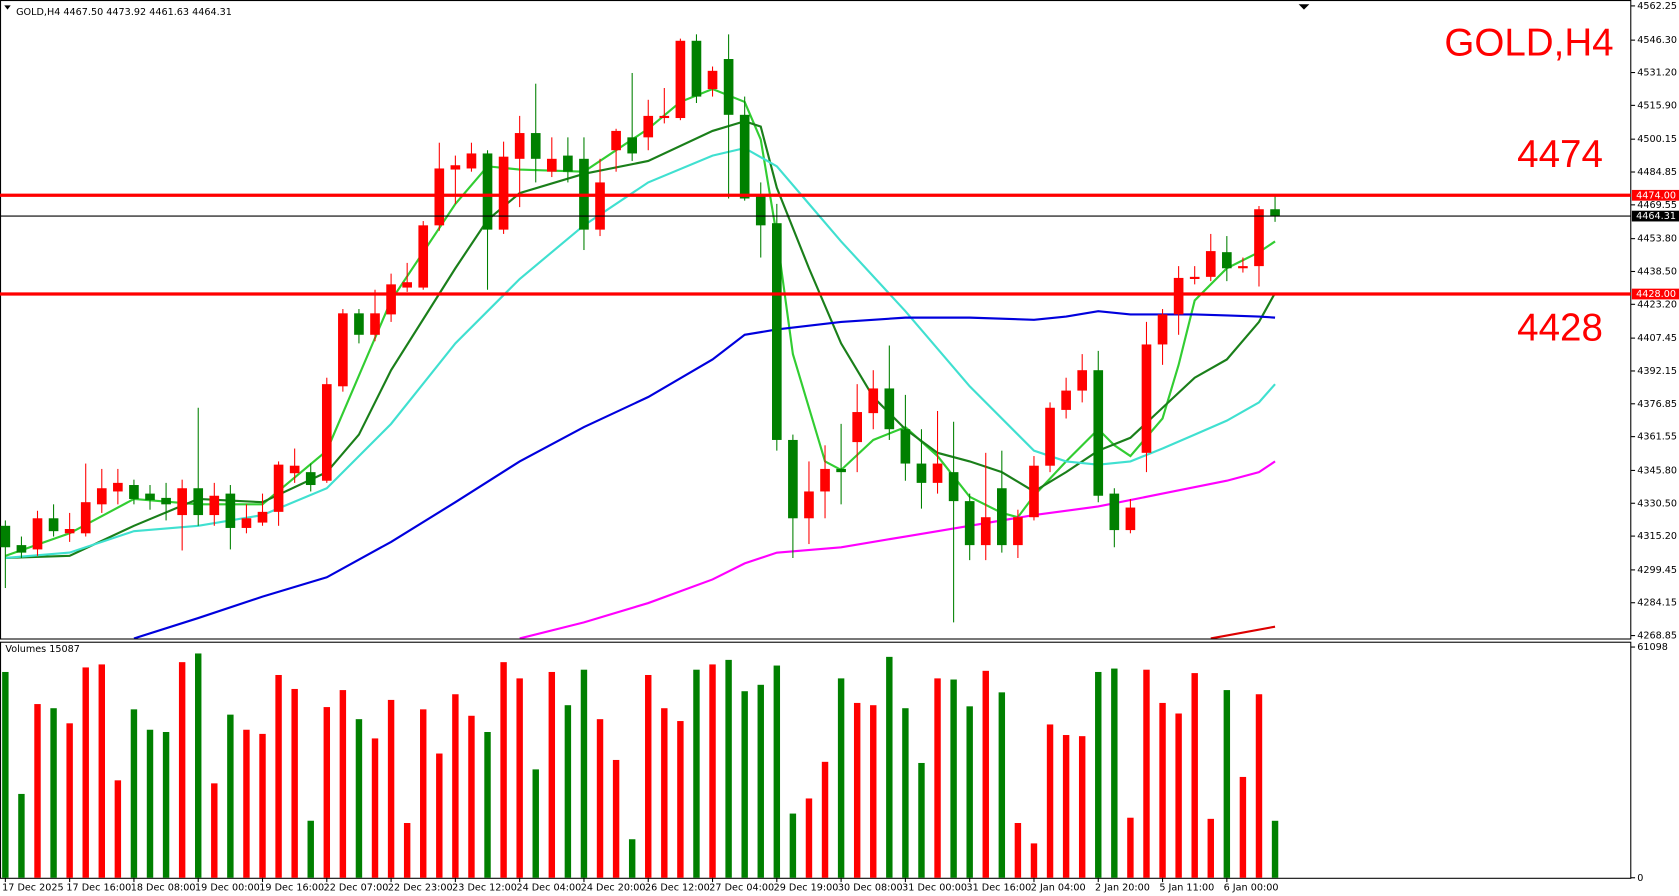  What do you see at coordinates (1657, 603) in the screenshot?
I see `y-tick-label: 4284.15` at bounding box center [1657, 603].